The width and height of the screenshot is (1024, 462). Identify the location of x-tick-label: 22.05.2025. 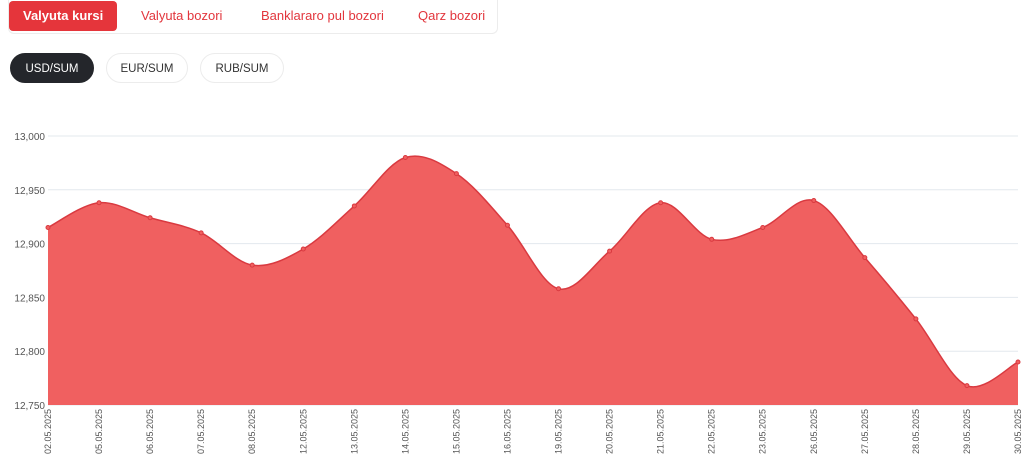
(712, 431).